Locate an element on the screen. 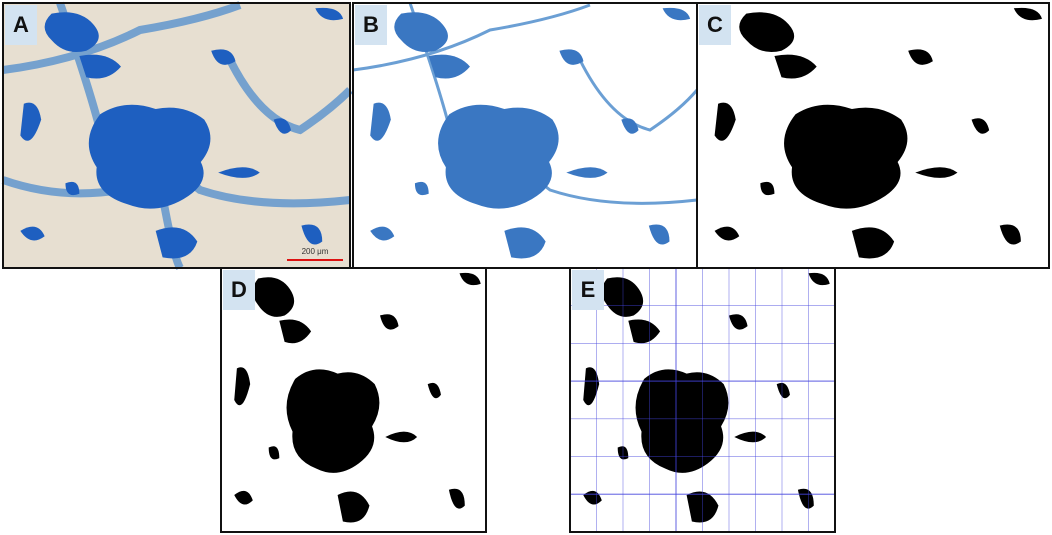 This screenshot has width=1052, height=535. grid is located at coordinates (702, 400).